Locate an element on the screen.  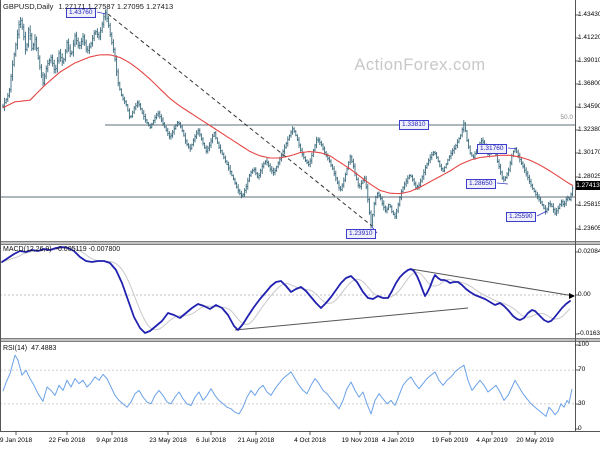
macd-values: -0.005119 -0.007800 is located at coordinates (88, 249).